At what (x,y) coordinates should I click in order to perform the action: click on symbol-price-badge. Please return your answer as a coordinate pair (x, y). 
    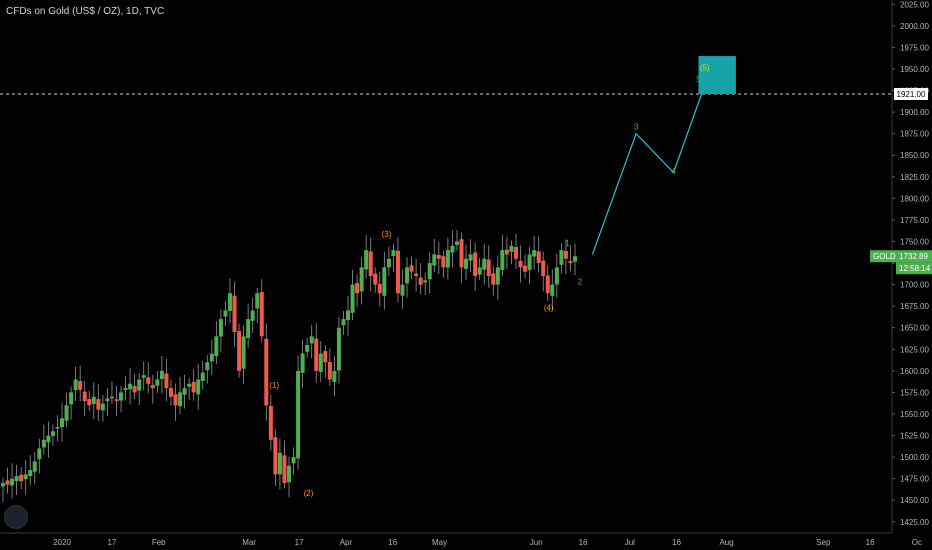
    Looking at the image, I should click on (901, 256).